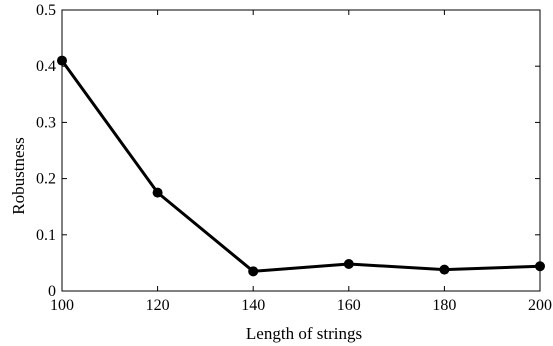 This screenshot has width=553, height=346. Describe the element at coordinates (46, 235) in the screenshot. I see `y-tick-label: 0.1` at that location.